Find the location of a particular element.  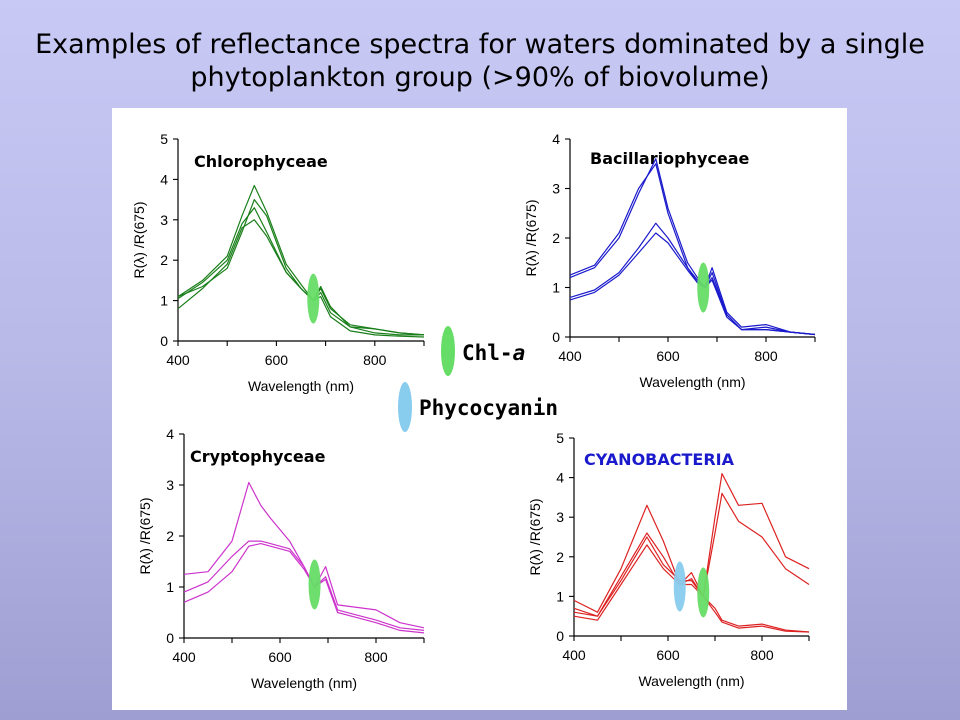

chl-a-legend-marker is located at coordinates (448, 351).